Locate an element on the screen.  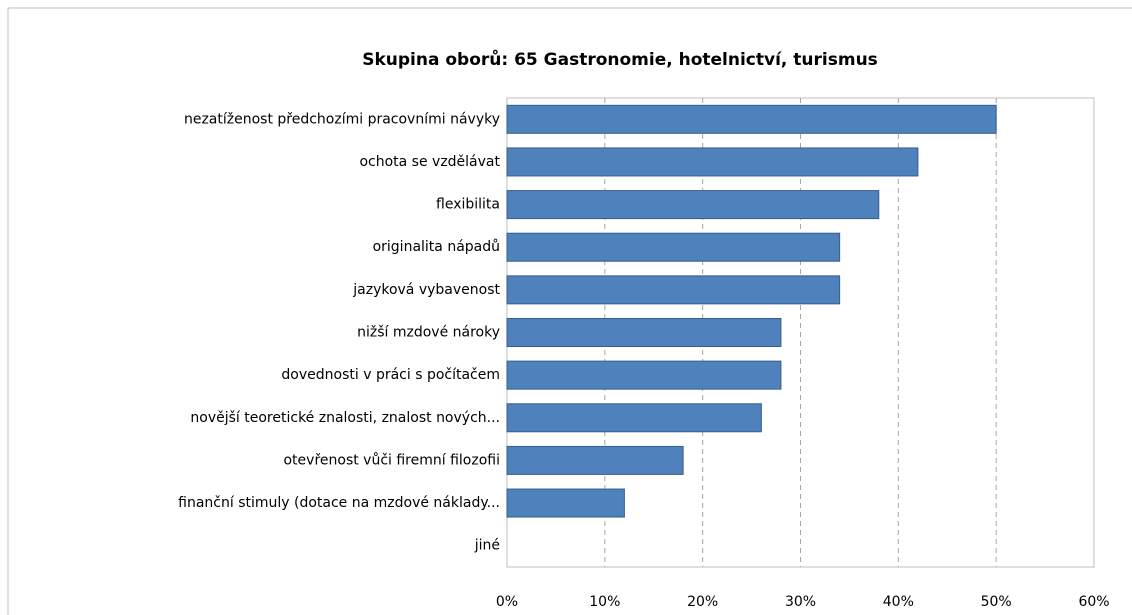
y-tick-label: nižší mzdové nároky is located at coordinates (428, 333).